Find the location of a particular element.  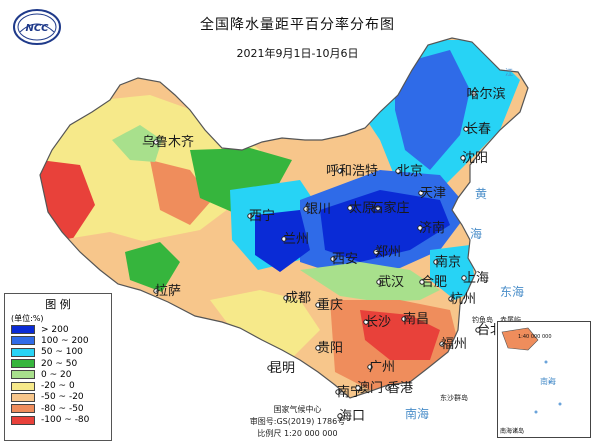

city-label: 杭州 is located at coordinates (463, 299).